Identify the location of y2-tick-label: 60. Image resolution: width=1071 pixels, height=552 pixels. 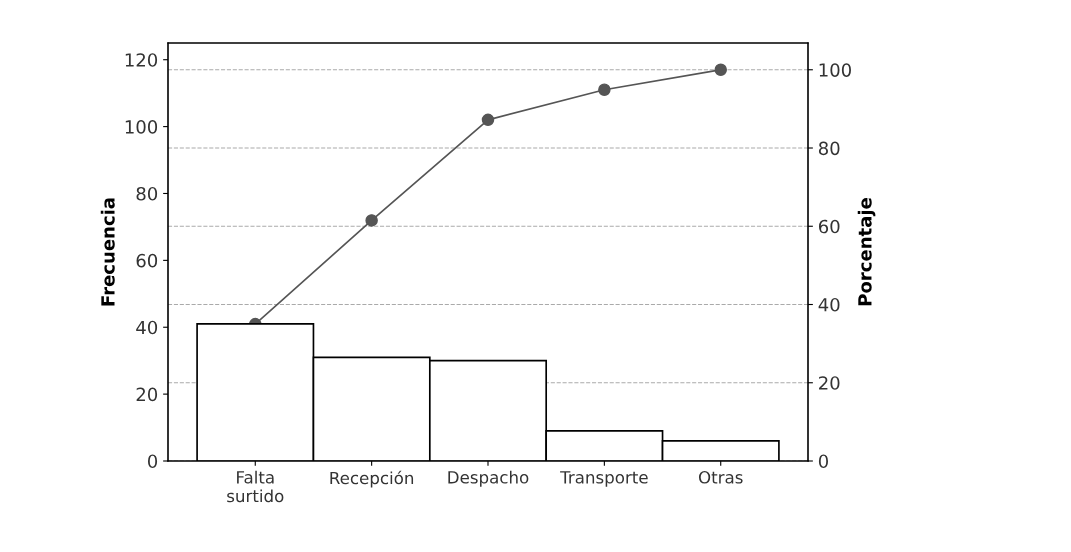
(829, 226).